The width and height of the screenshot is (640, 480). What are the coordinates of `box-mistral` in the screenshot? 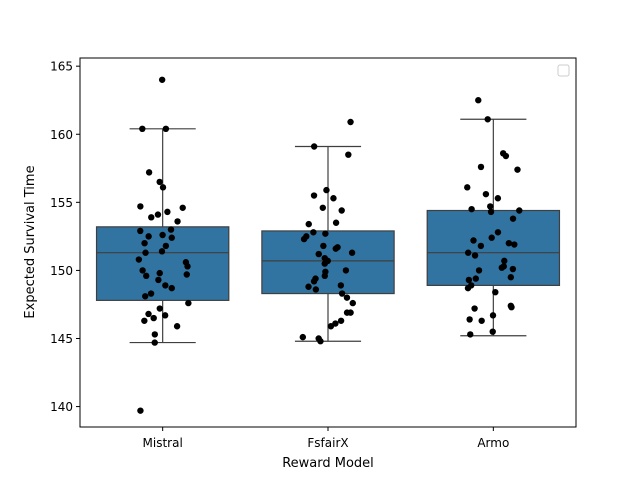 It's located at (162, 263).